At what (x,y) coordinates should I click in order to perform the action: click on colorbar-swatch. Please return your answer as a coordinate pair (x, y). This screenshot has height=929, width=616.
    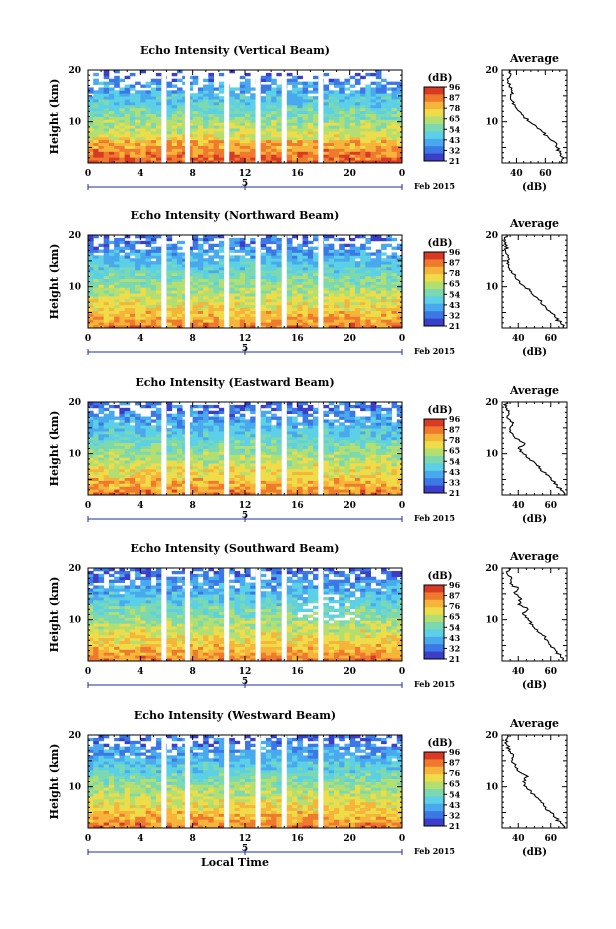
    Looking at the image, I should click on (434, 113).